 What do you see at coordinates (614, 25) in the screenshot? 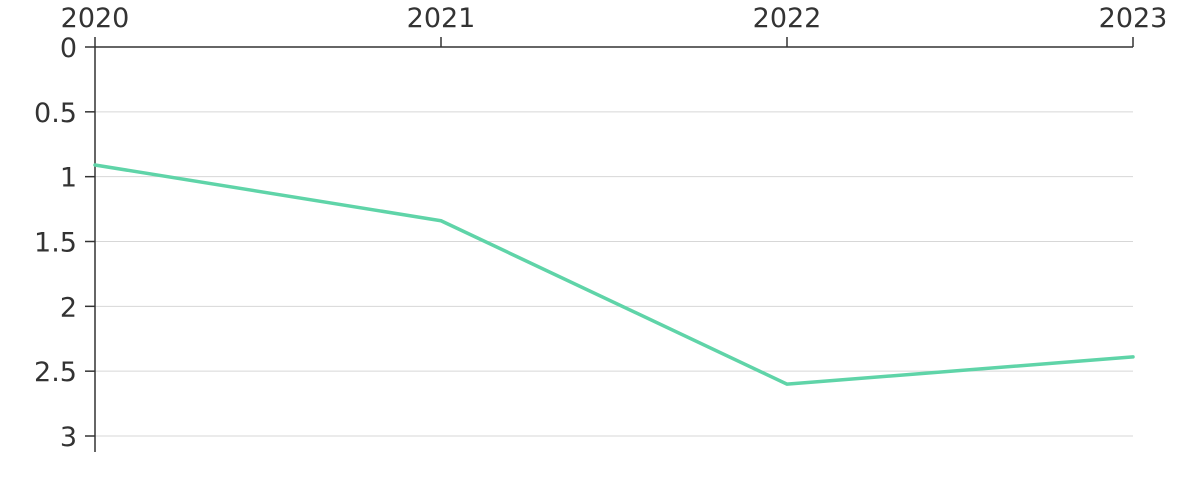
I see `x-axis-ticks: 2020 2021 2022 2023` at bounding box center [614, 25].